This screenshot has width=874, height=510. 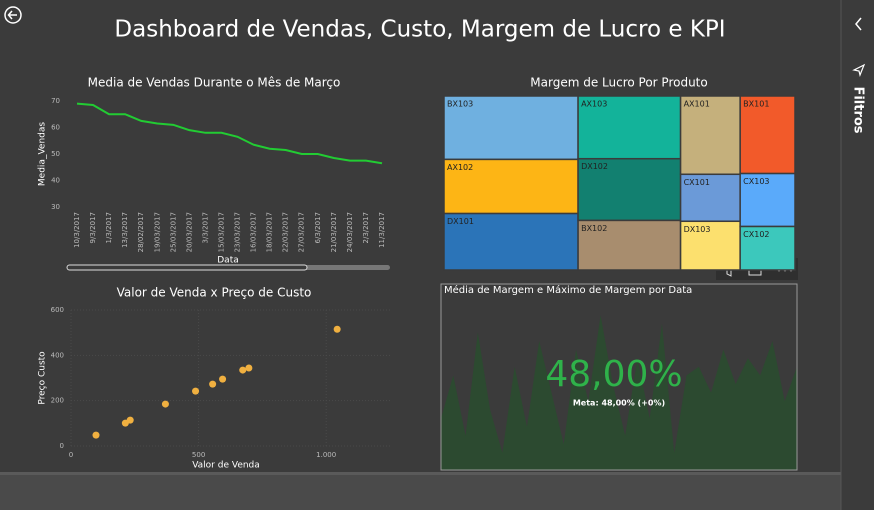 What do you see at coordinates (858, 109) in the screenshot?
I see `filters-label: Filtros` at bounding box center [858, 109].